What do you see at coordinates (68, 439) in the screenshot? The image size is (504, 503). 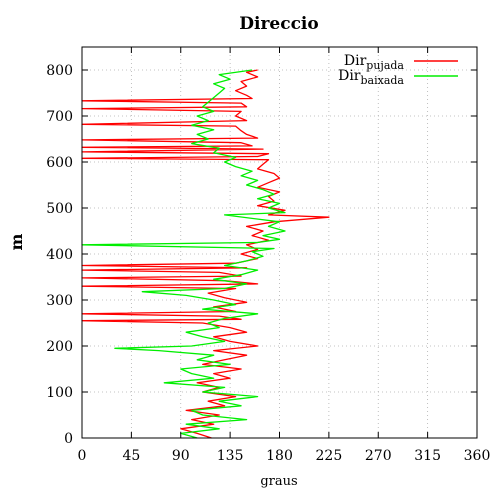 I see `y-tick-label: 0` at bounding box center [68, 439].